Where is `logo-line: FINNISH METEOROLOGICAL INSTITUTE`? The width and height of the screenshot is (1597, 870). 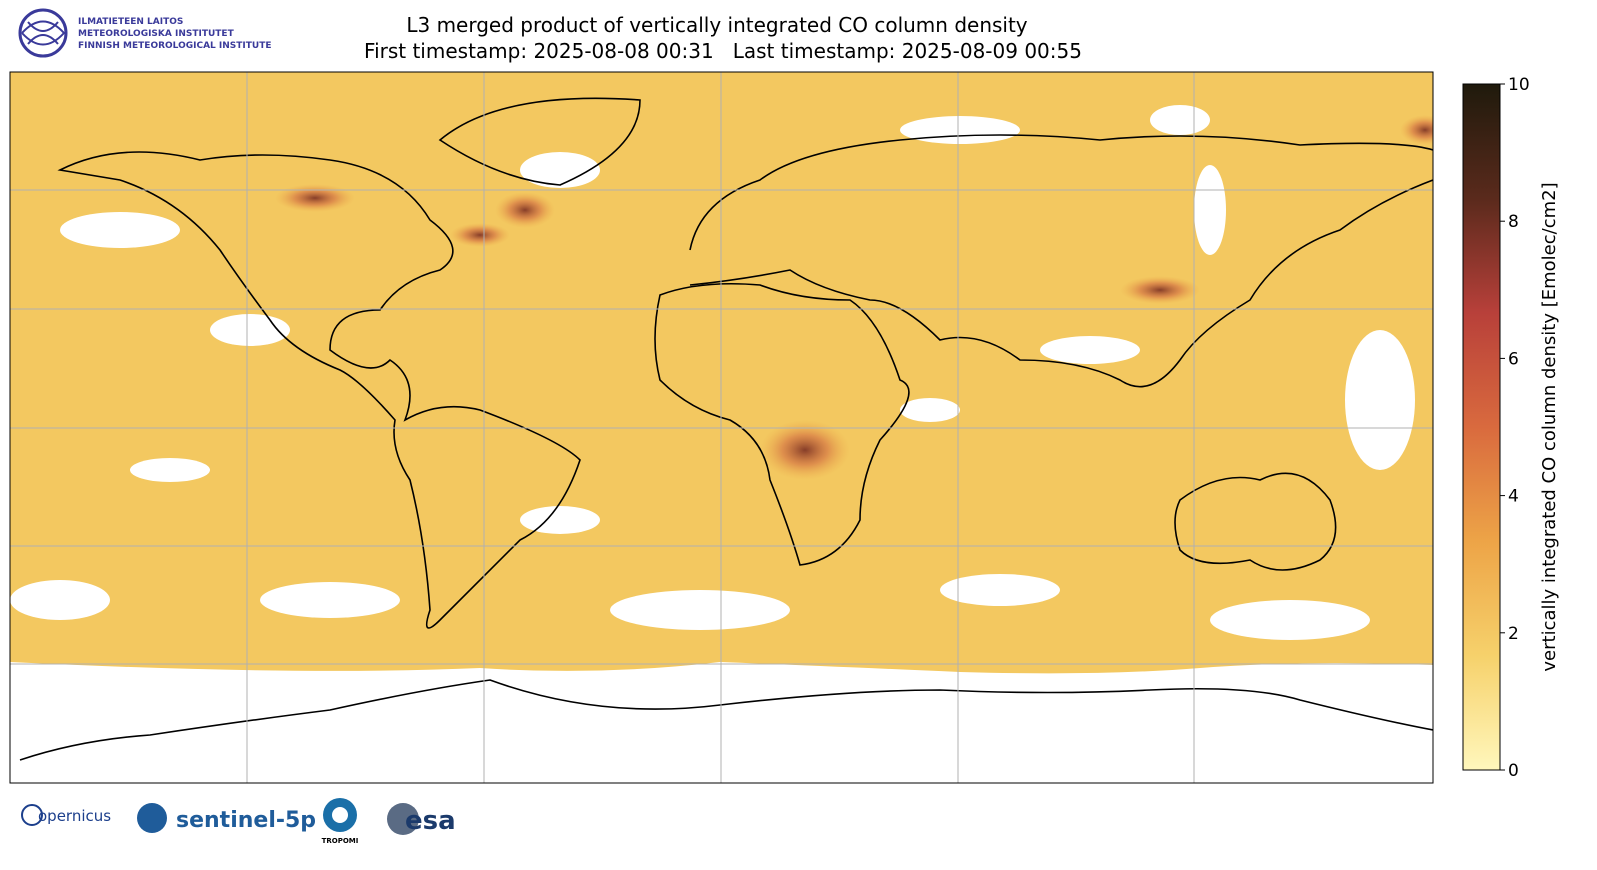 logo-line: FINNISH METEOROLOGICAL INSTITUTE is located at coordinates (175, 46).